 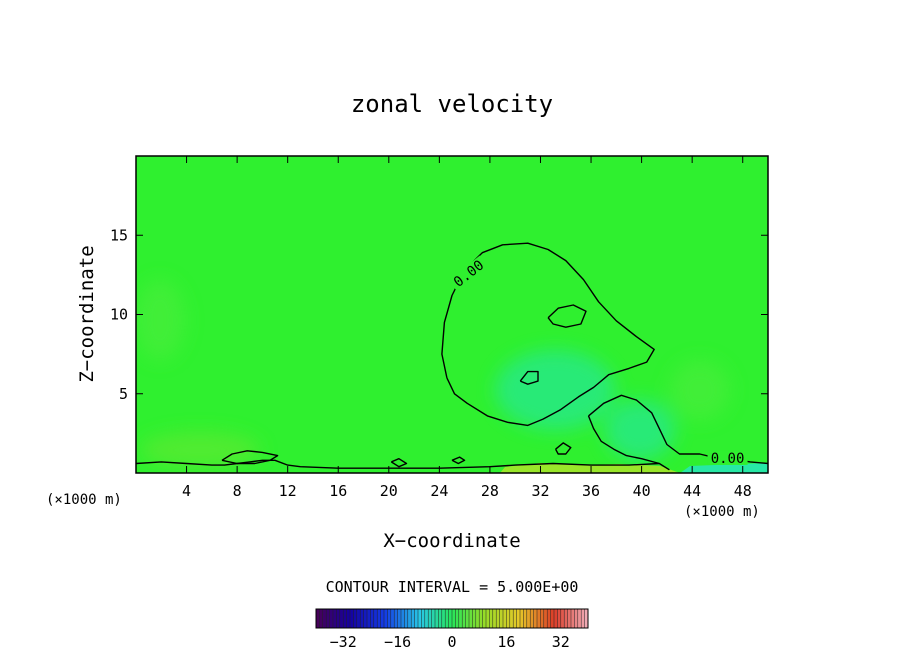 I want to click on x-tick-label: 40, so click(x=642, y=491).